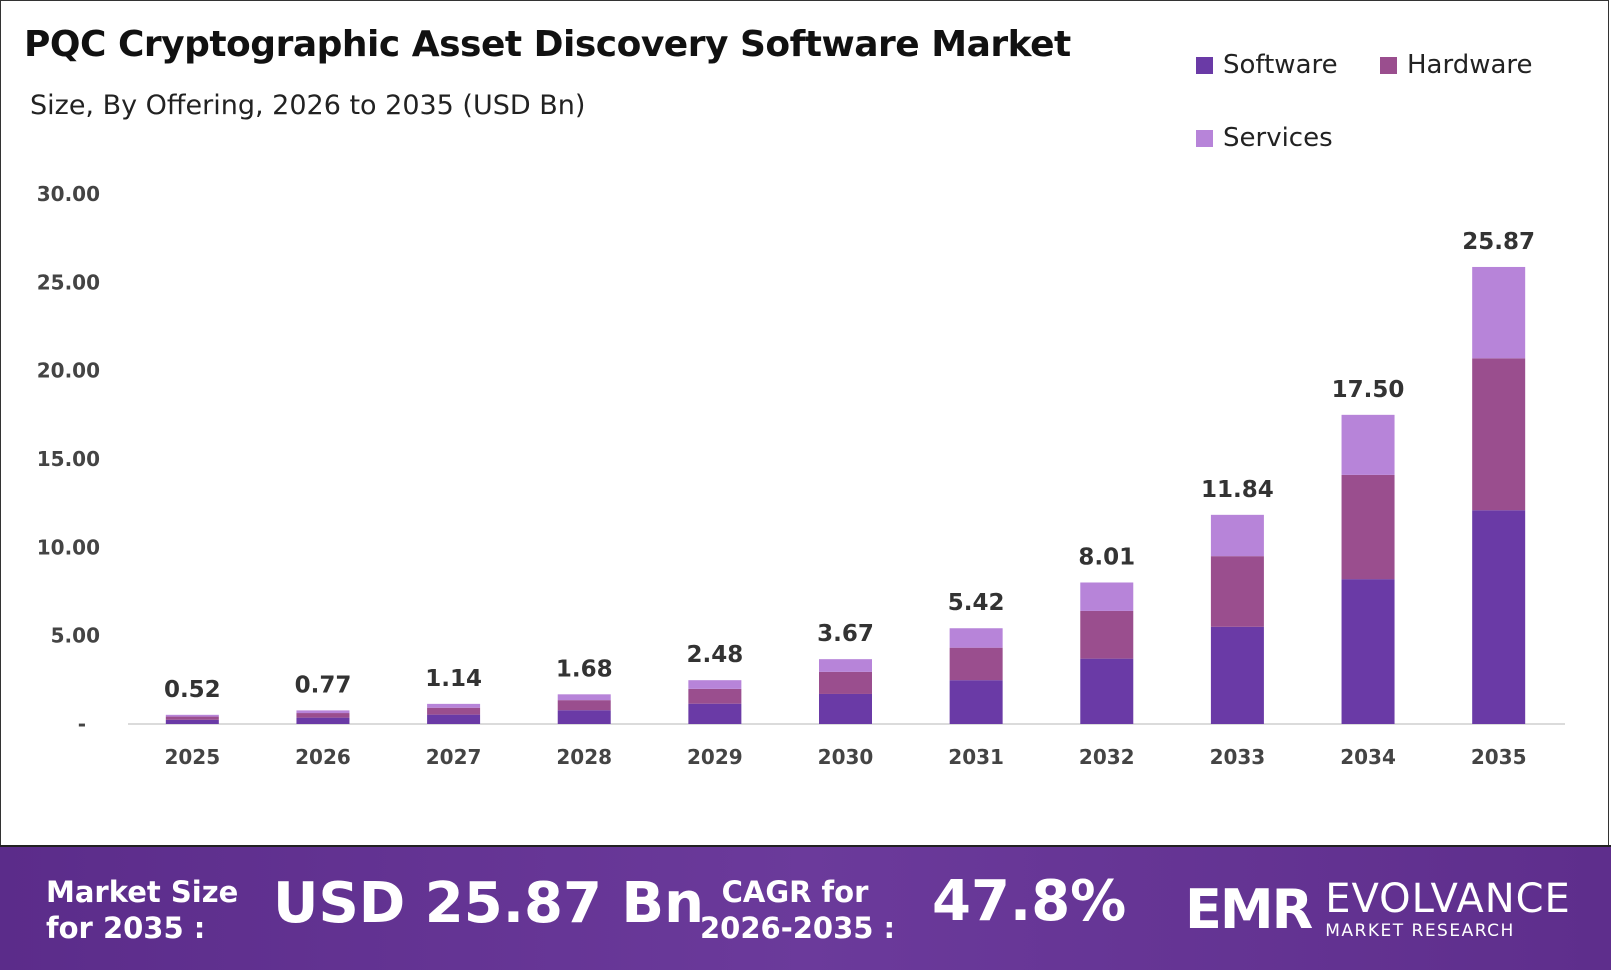 The width and height of the screenshot is (1611, 970). Describe the element at coordinates (488, 903) in the screenshot. I see `market-size-value: USD 25.87 Bn` at that location.